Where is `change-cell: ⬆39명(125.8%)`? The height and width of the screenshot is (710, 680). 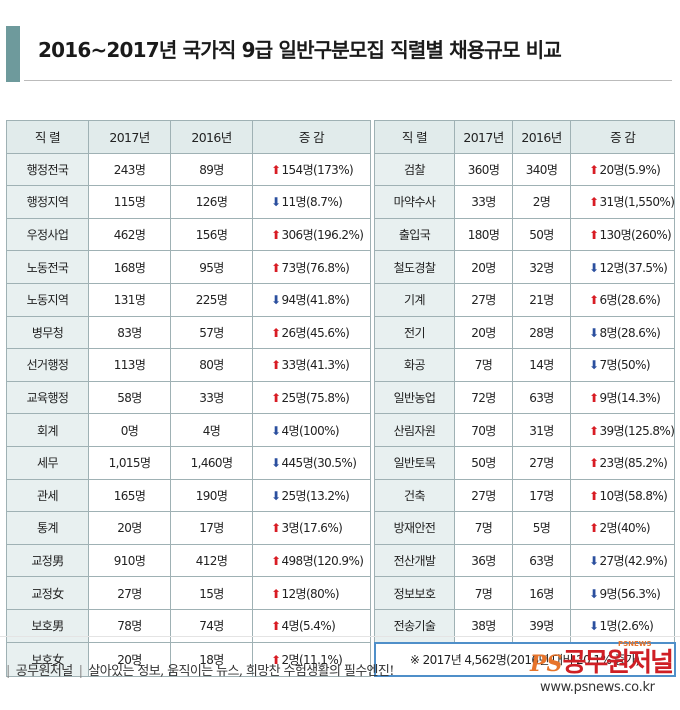 change-cell: ⬆39명(125.8%) is located at coordinates (622, 430).